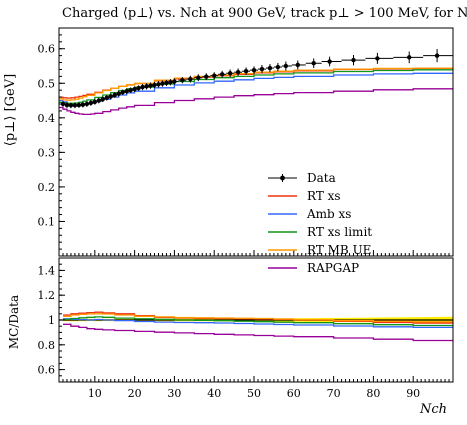 This screenshot has height=425, width=467. Describe the element at coordinates (51, 320) in the screenshot. I see `ratio-y-tick-label: 1` at that location.